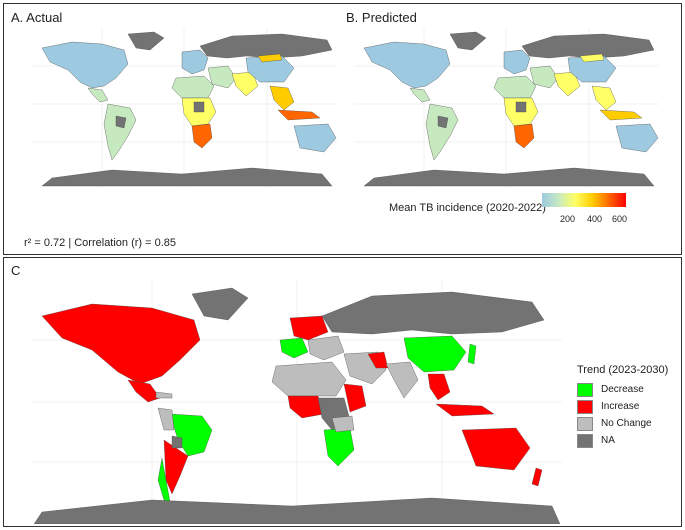 The width and height of the screenshot is (685, 530). What do you see at coordinates (16, 270) in the screenshot?
I see `panel-c-title: C` at bounding box center [16, 270].